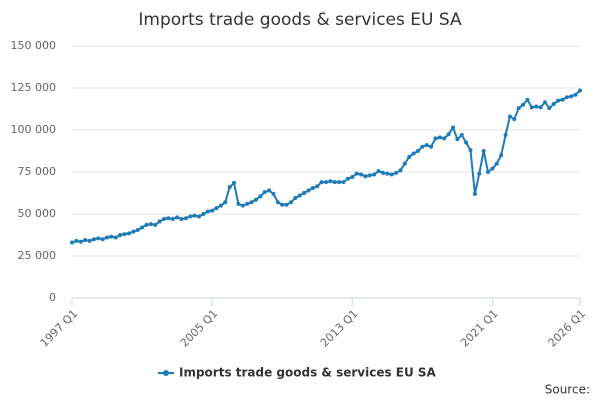 The height and width of the screenshot is (400, 600). Describe the element at coordinates (479, 328) in the screenshot. I see `x-tick-label: 2021 Q1` at that location.